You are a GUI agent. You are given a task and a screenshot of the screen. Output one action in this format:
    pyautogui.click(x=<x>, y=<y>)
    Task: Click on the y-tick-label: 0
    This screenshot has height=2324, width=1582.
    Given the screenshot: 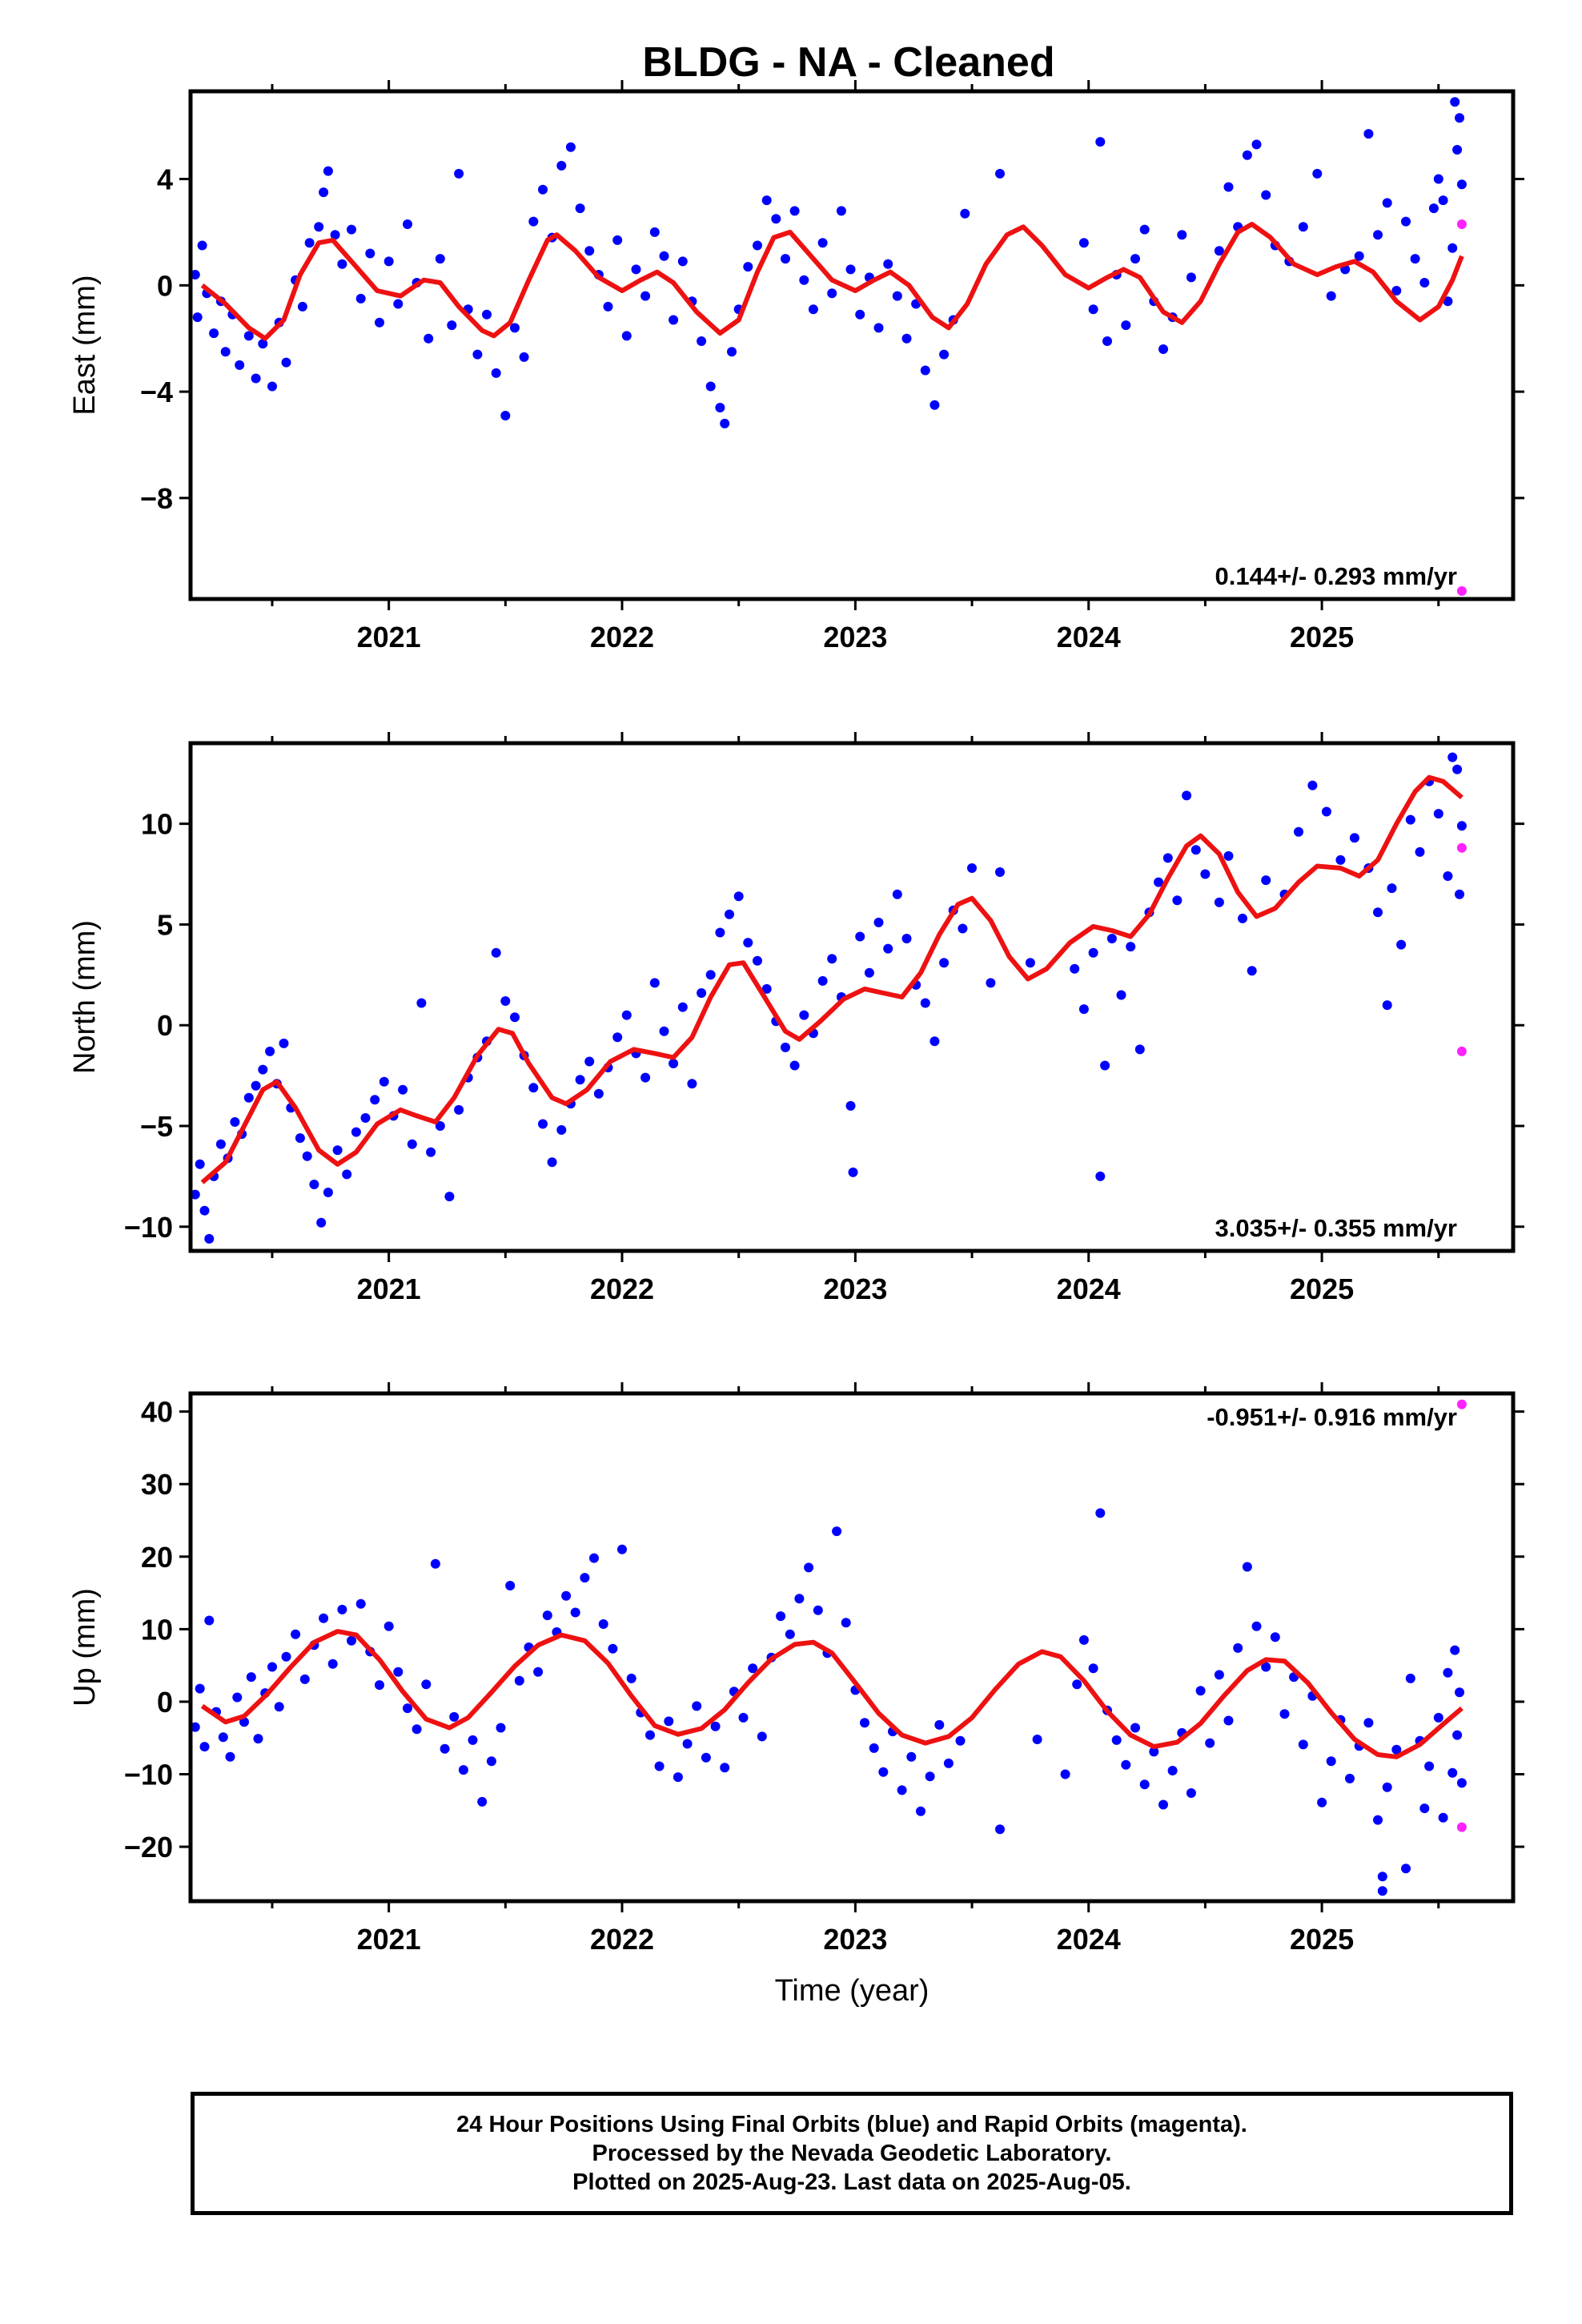 What is the action you would take?
    pyautogui.click(x=165, y=1025)
    